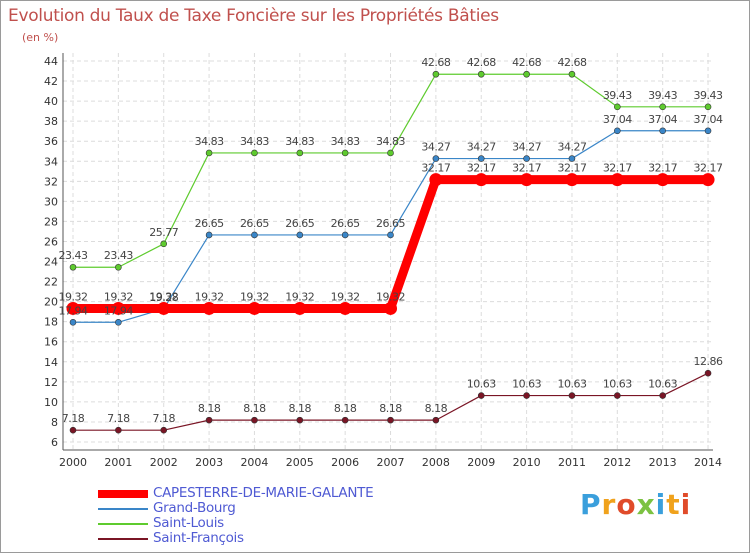 The image size is (750, 553). I want to click on x-tick-label: 2003, so click(209, 462).